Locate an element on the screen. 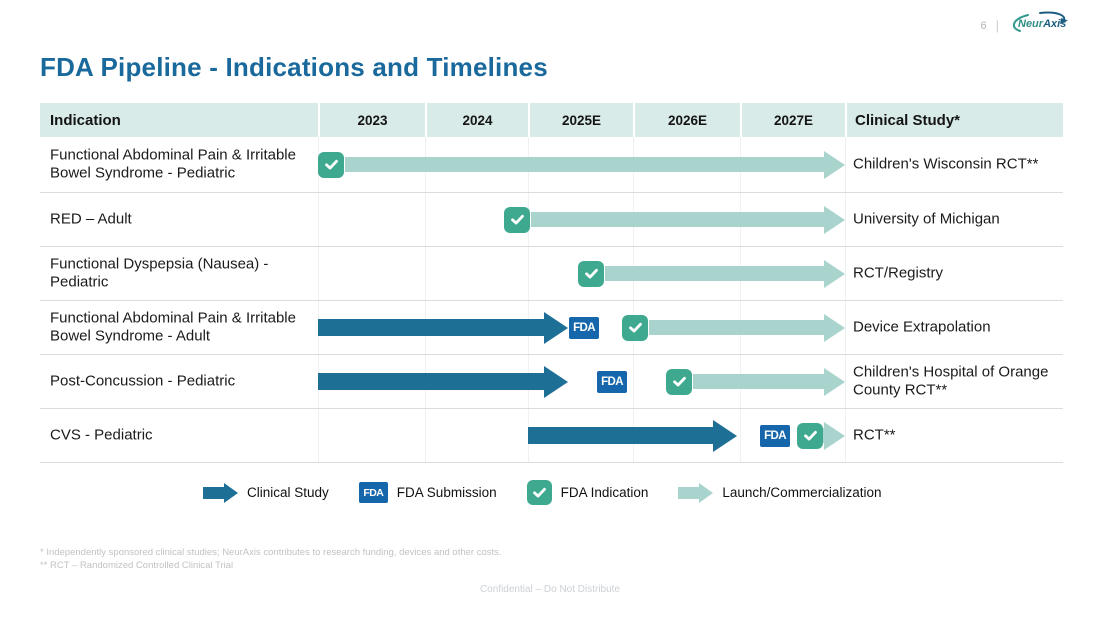 The height and width of the screenshot is (619, 1100). clinical-study-label: RCT** is located at coordinates (874, 435).